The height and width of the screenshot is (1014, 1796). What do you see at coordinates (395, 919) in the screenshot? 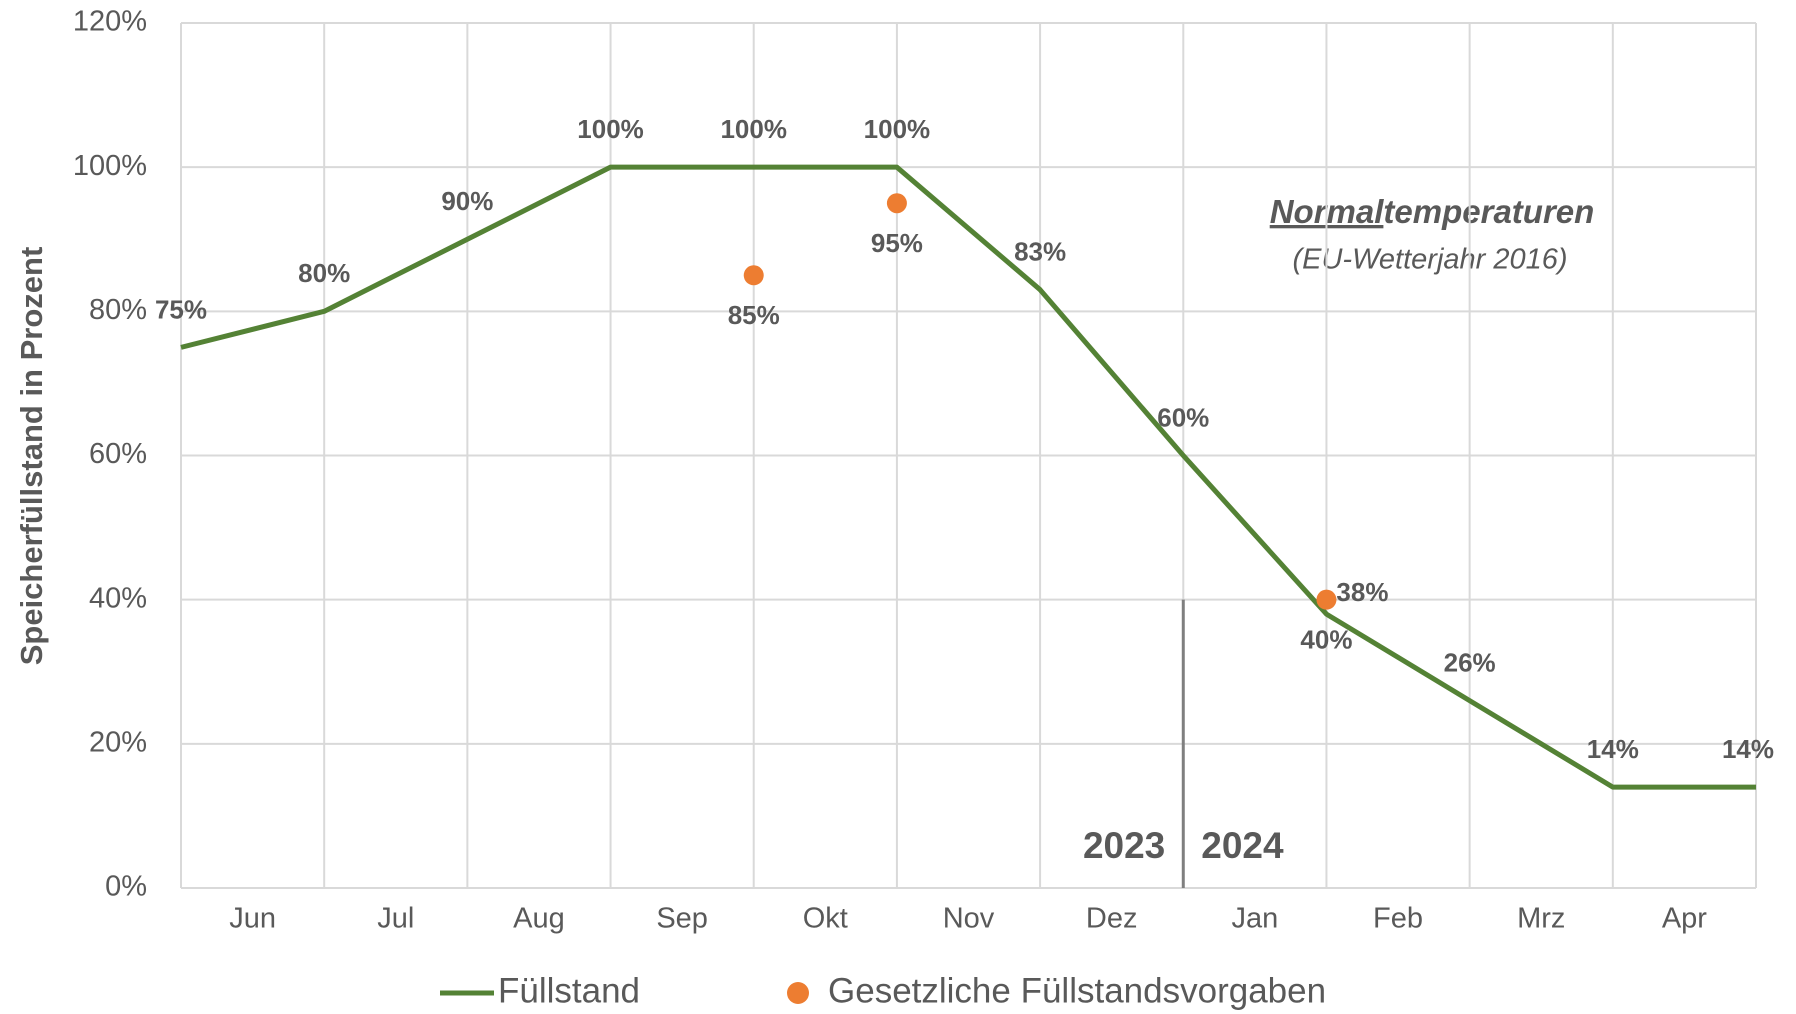
I see `x-tick-label: Jul` at bounding box center [395, 919].